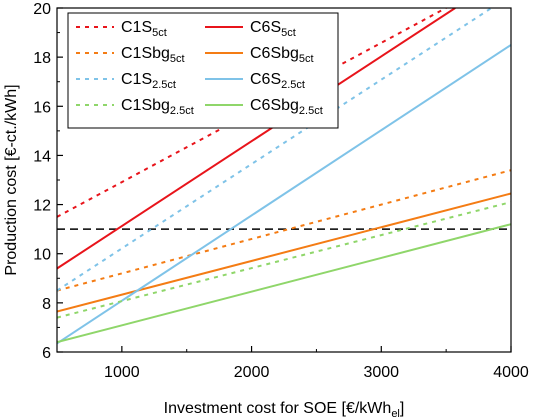  Describe the element at coordinates (42, 107) in the screenshot. I see `y-tick-label: 16` at that location.